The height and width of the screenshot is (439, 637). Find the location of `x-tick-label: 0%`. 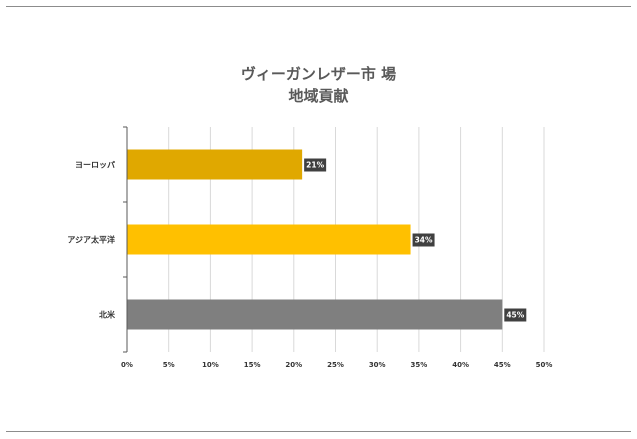

x-tick-label: 0% is located at coordinates (127, 365).